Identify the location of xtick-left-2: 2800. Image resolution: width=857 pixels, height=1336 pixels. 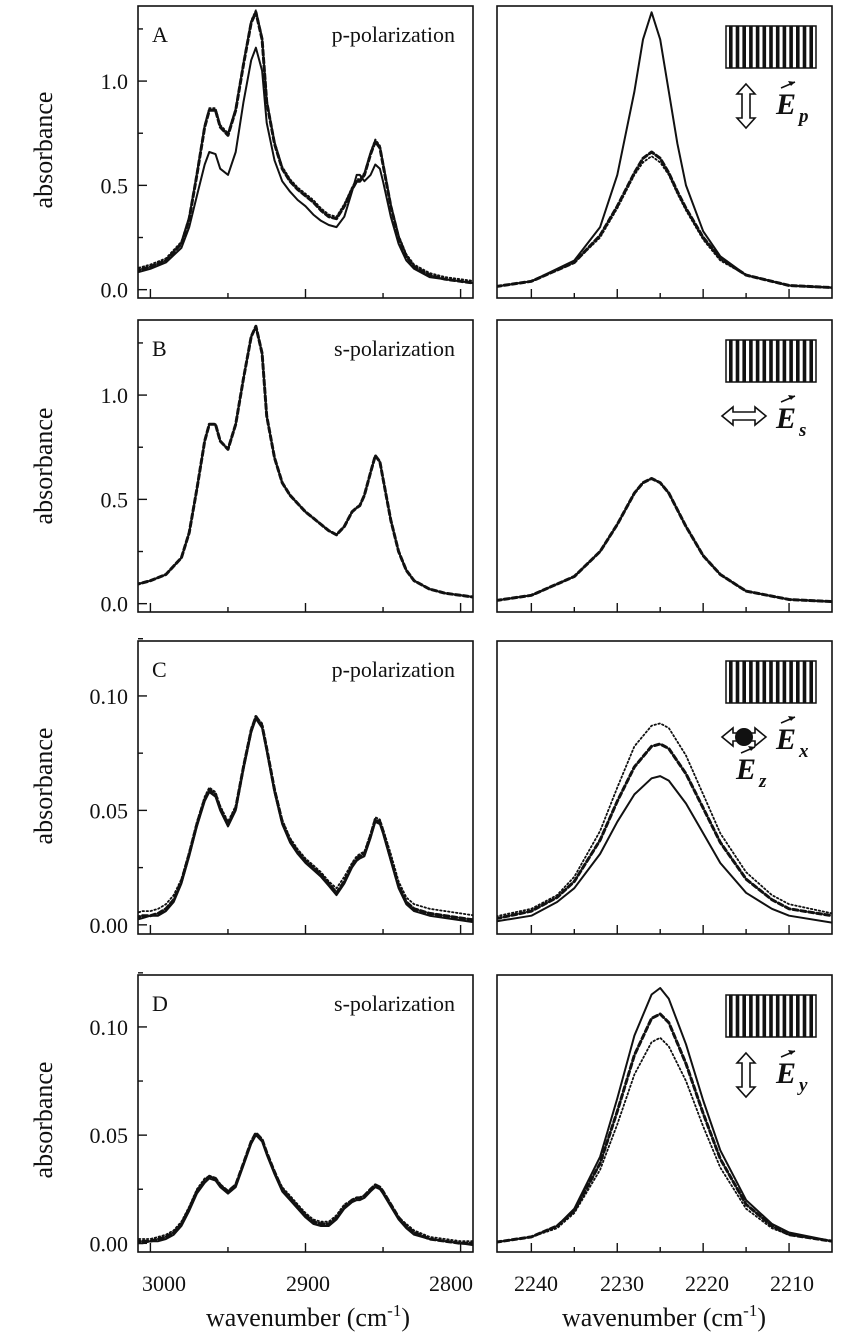
(451, 1283).